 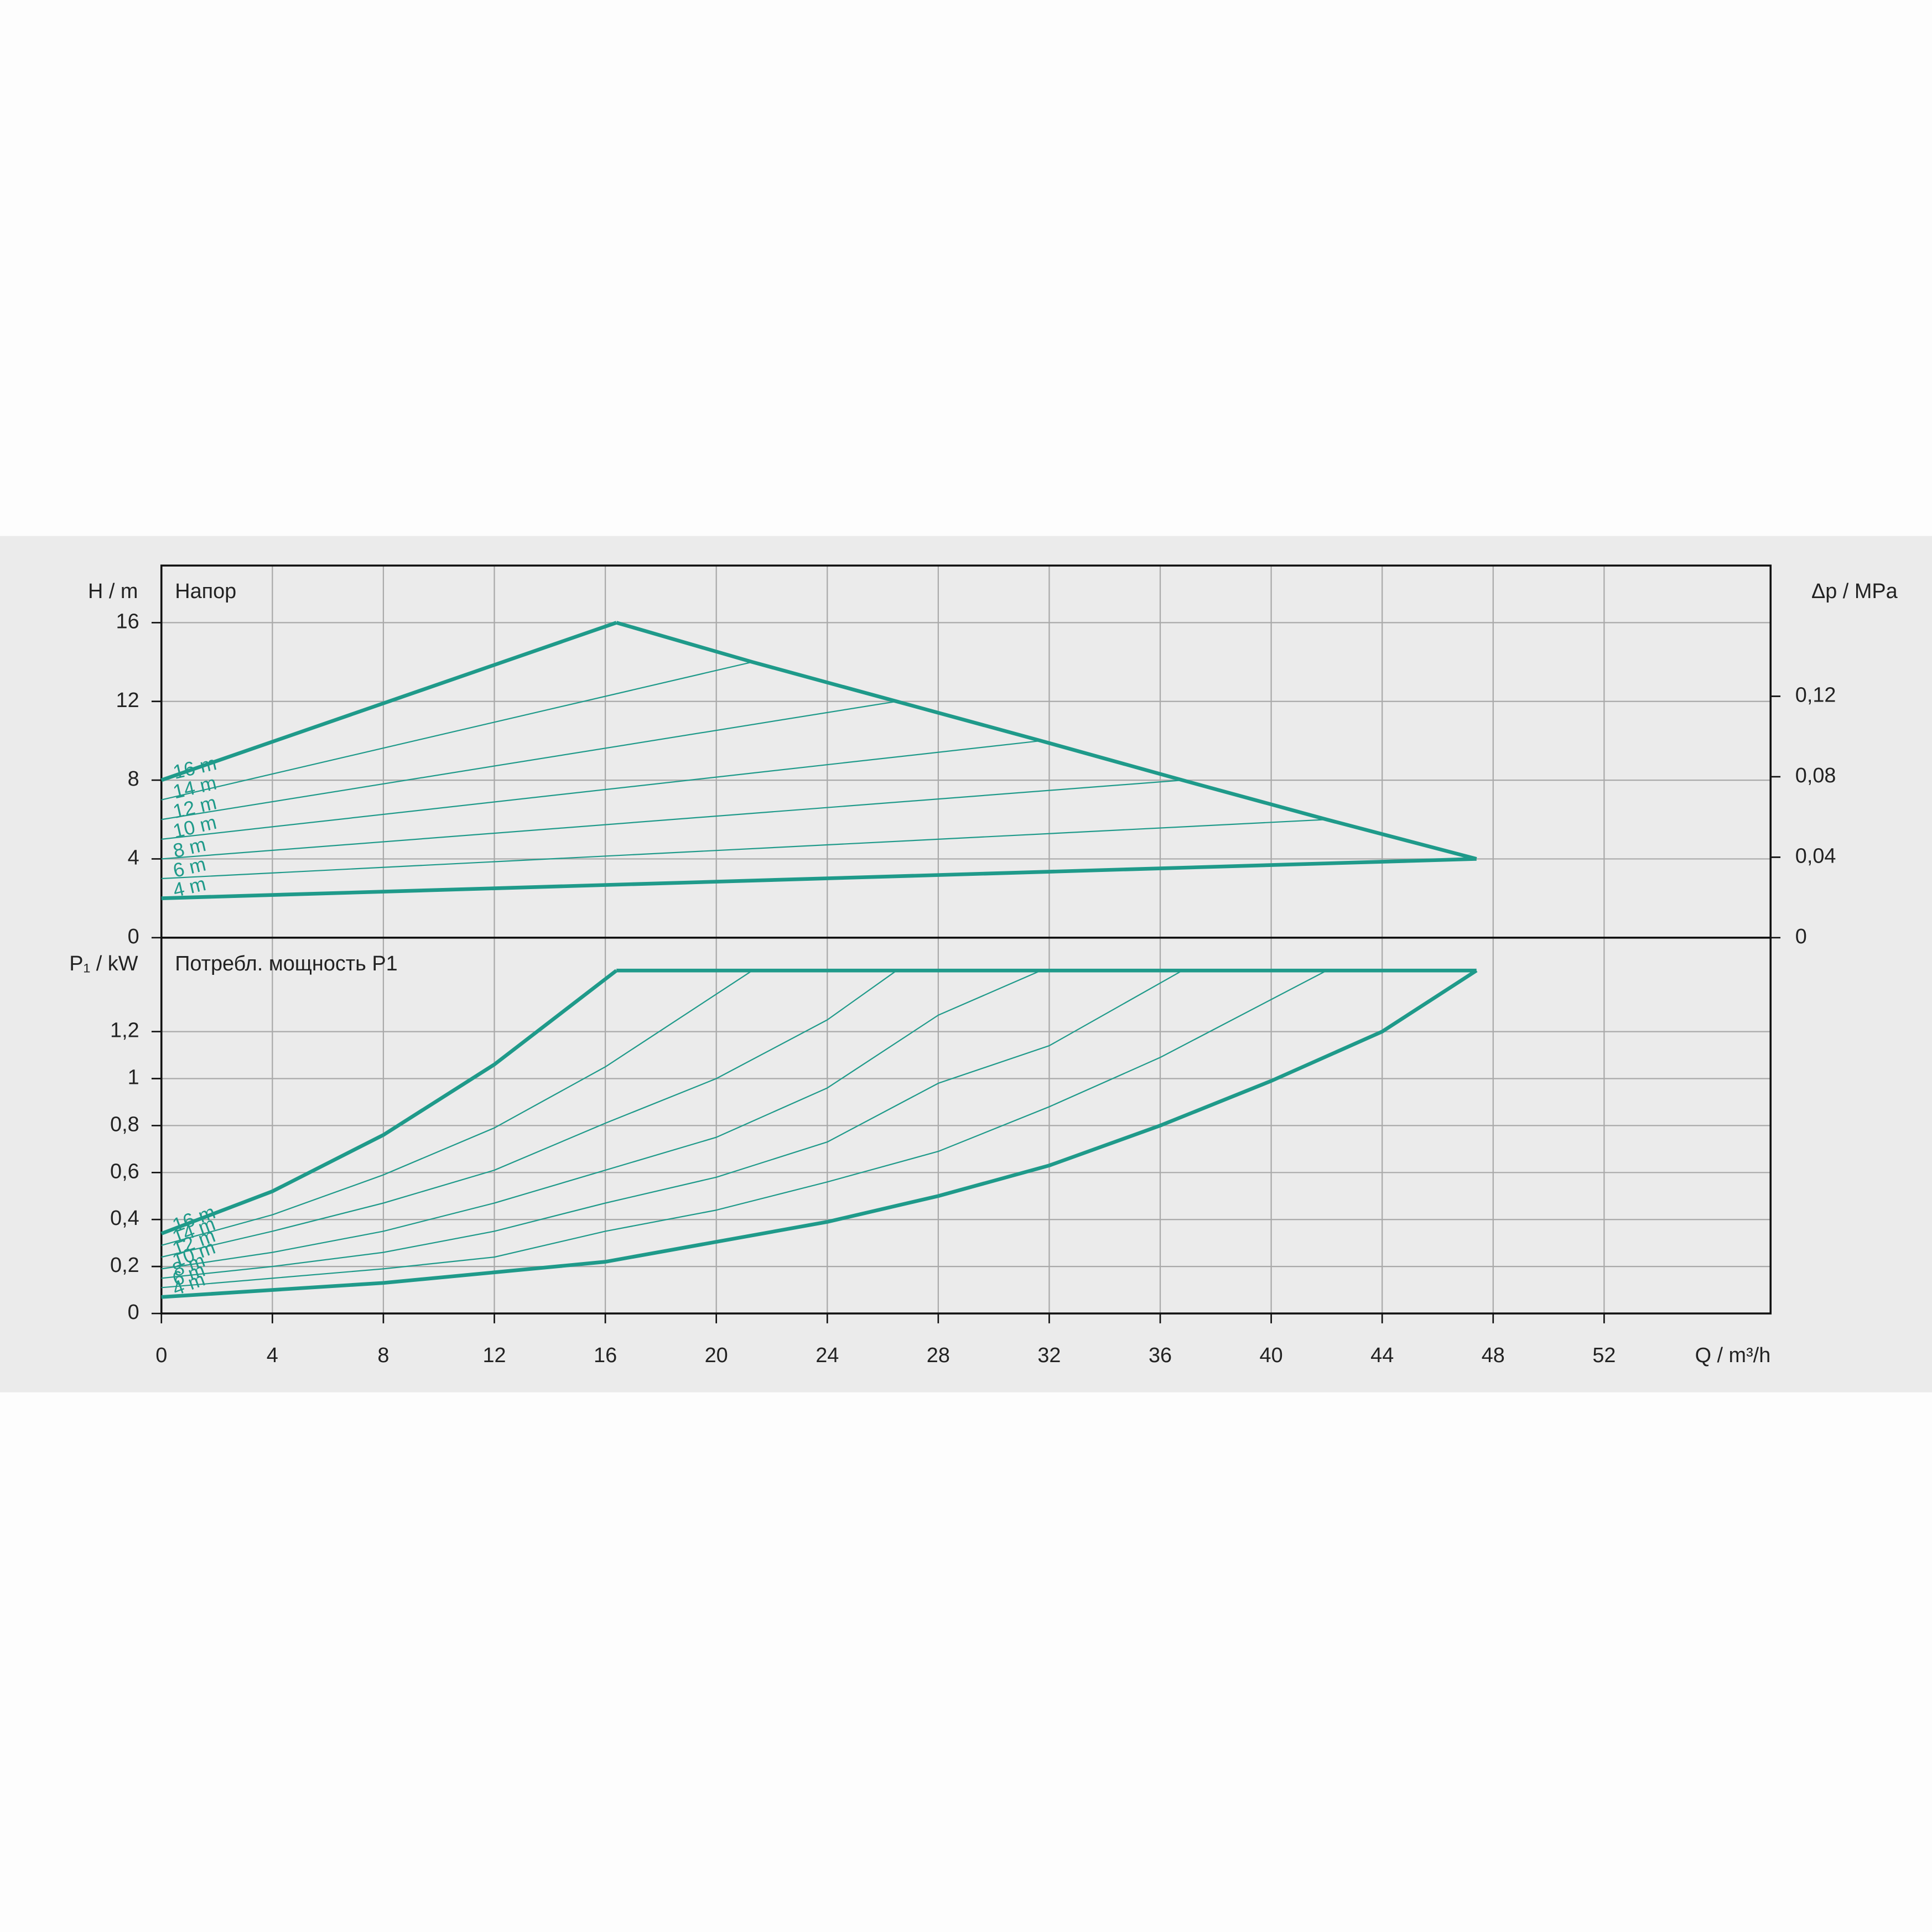 I want to click on y2-tick-label: 0, so click(x=1801, y=936).